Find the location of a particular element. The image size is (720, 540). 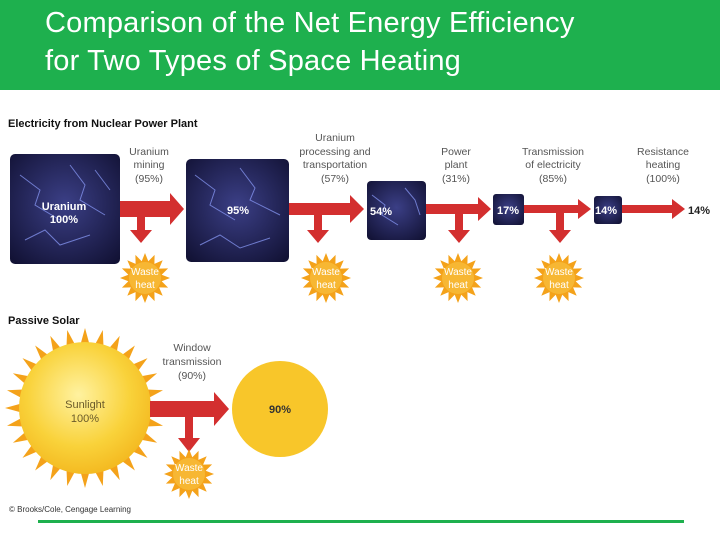

step-box-power-plant: 17% is located at coordinates (508, 209).